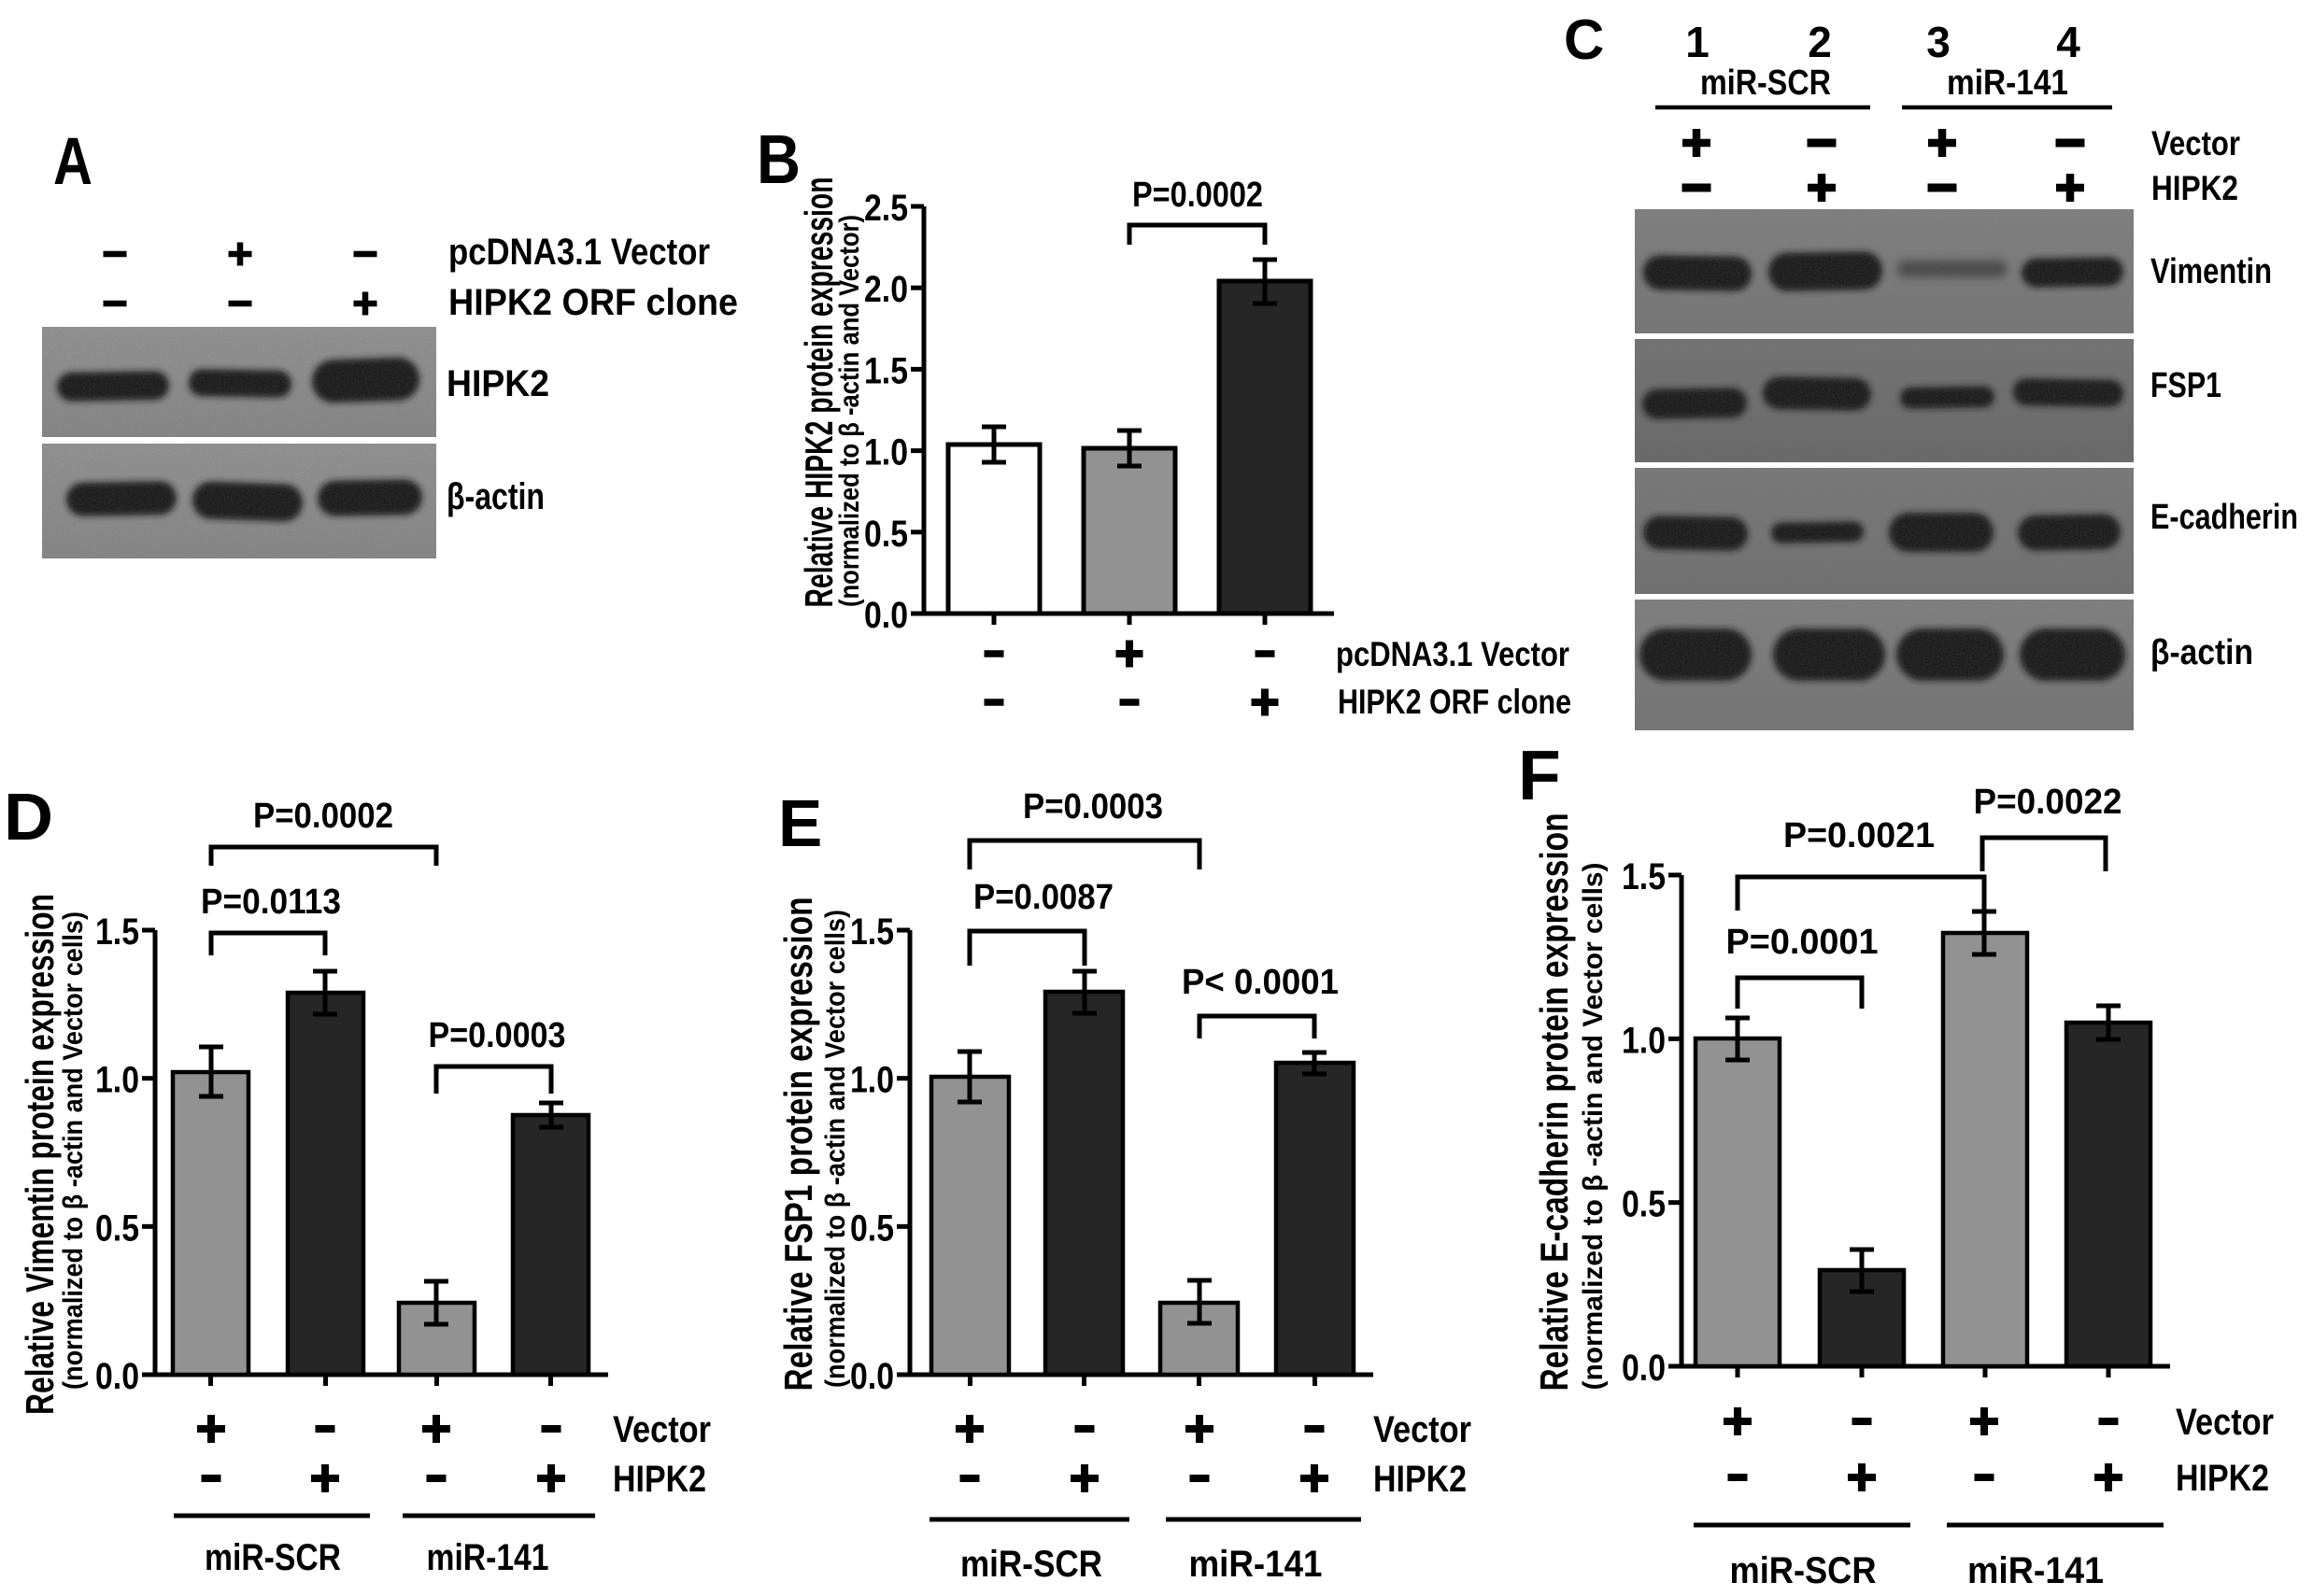  Describe the element at coordinates (1802, 942) in the screenshot. I see `svg-text: P=0.0001` at that location.